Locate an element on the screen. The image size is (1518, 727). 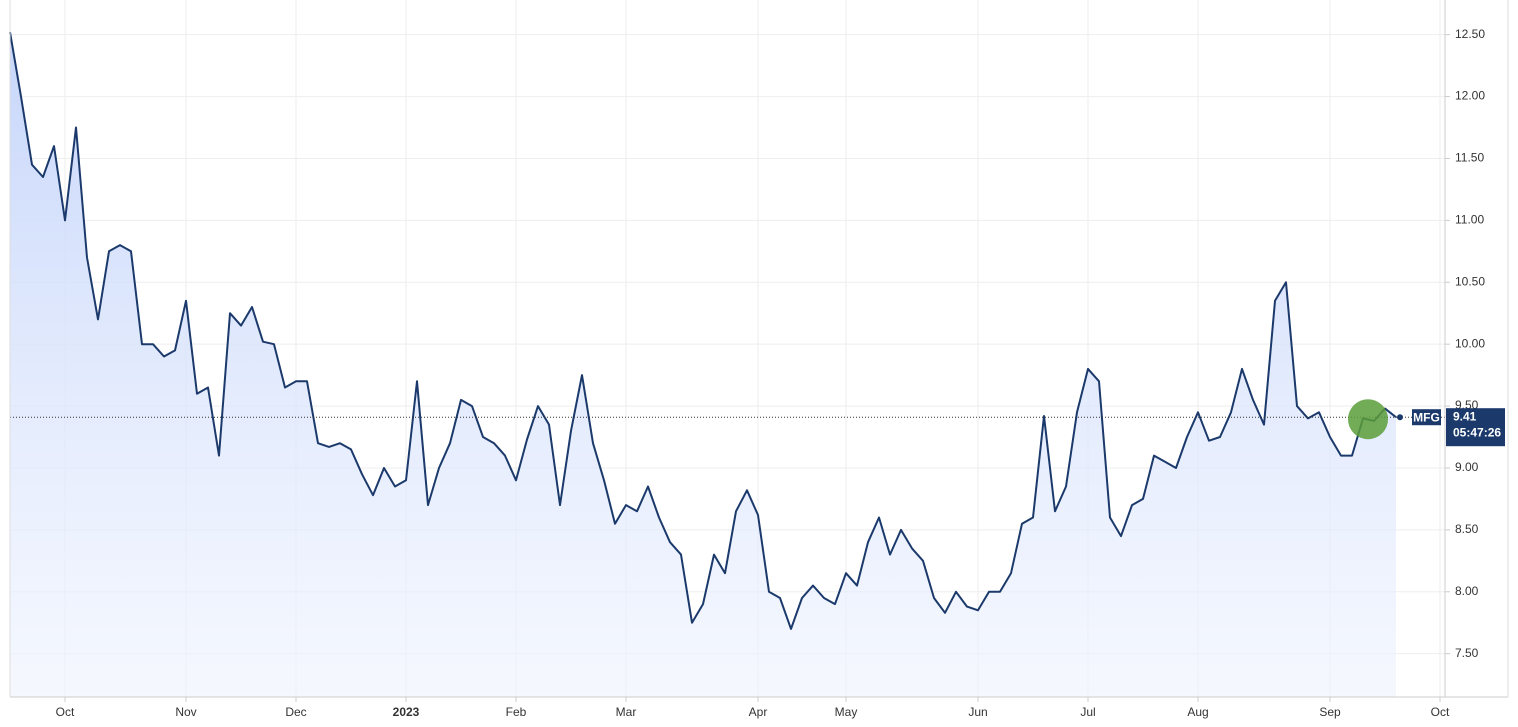
price-box is located at coordinates (1475, 427).